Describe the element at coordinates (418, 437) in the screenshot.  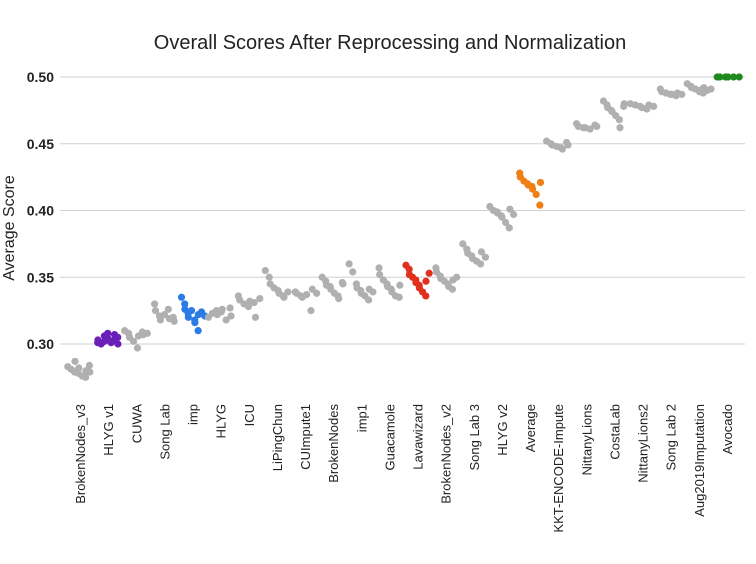
I see `x-tick-label: Lavawizard` at that location.